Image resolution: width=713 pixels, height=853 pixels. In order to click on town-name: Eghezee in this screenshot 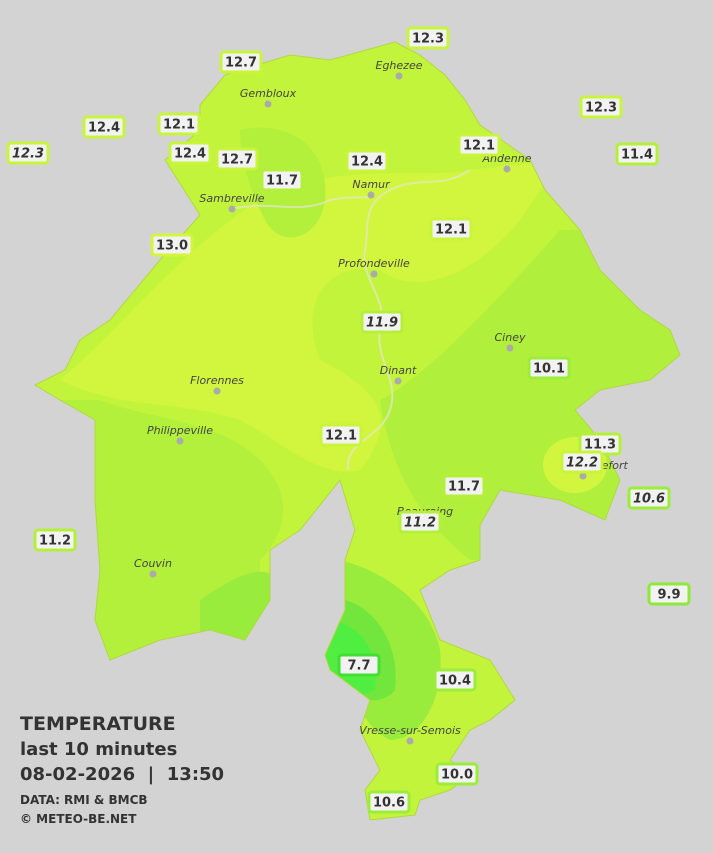, I will do `click(399, 65)`.